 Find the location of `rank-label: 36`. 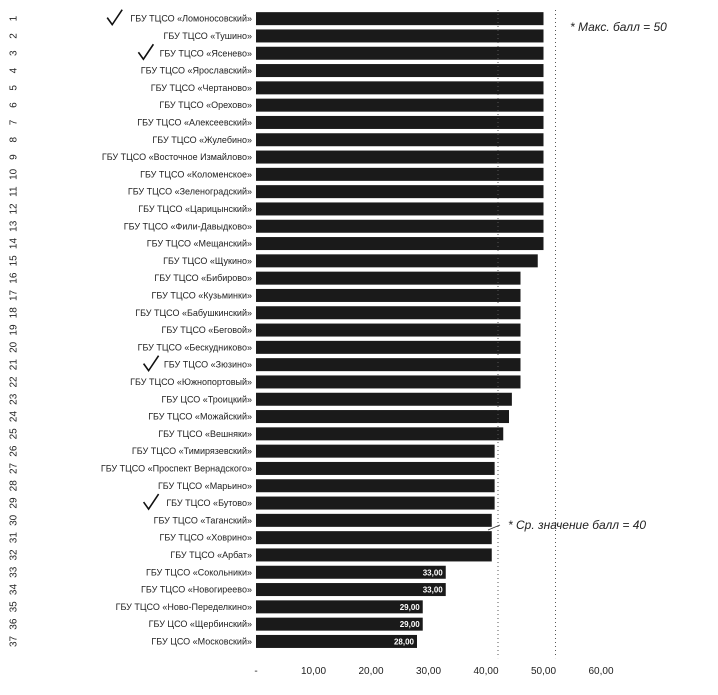

rank-label: 36 is located at coordinates (14, 624).